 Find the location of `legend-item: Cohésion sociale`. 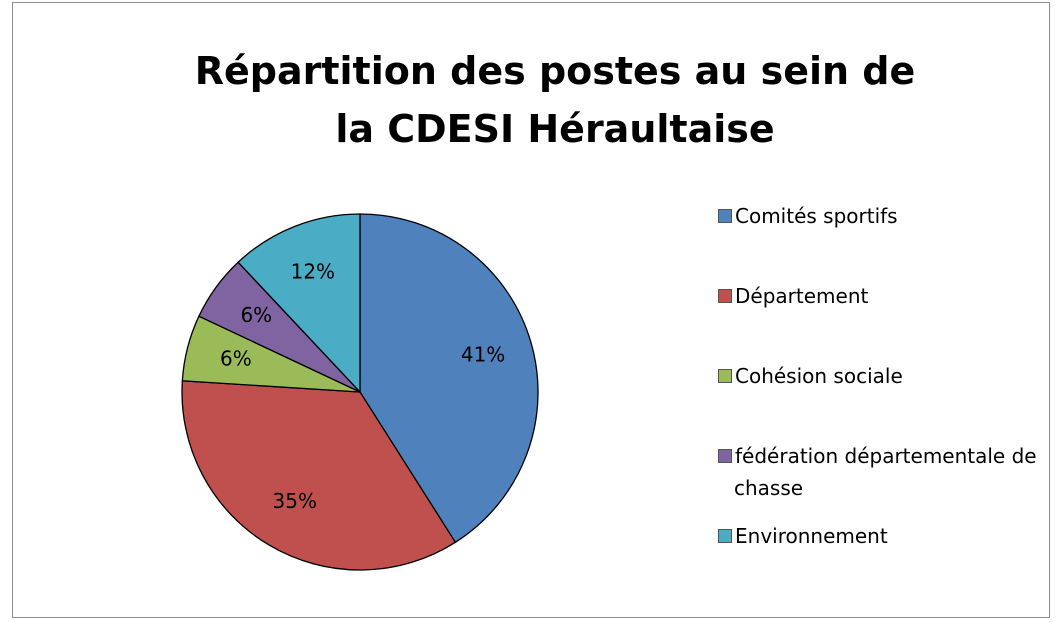

legend-item: Cohésion sociale is located at coordinates (878, 376).